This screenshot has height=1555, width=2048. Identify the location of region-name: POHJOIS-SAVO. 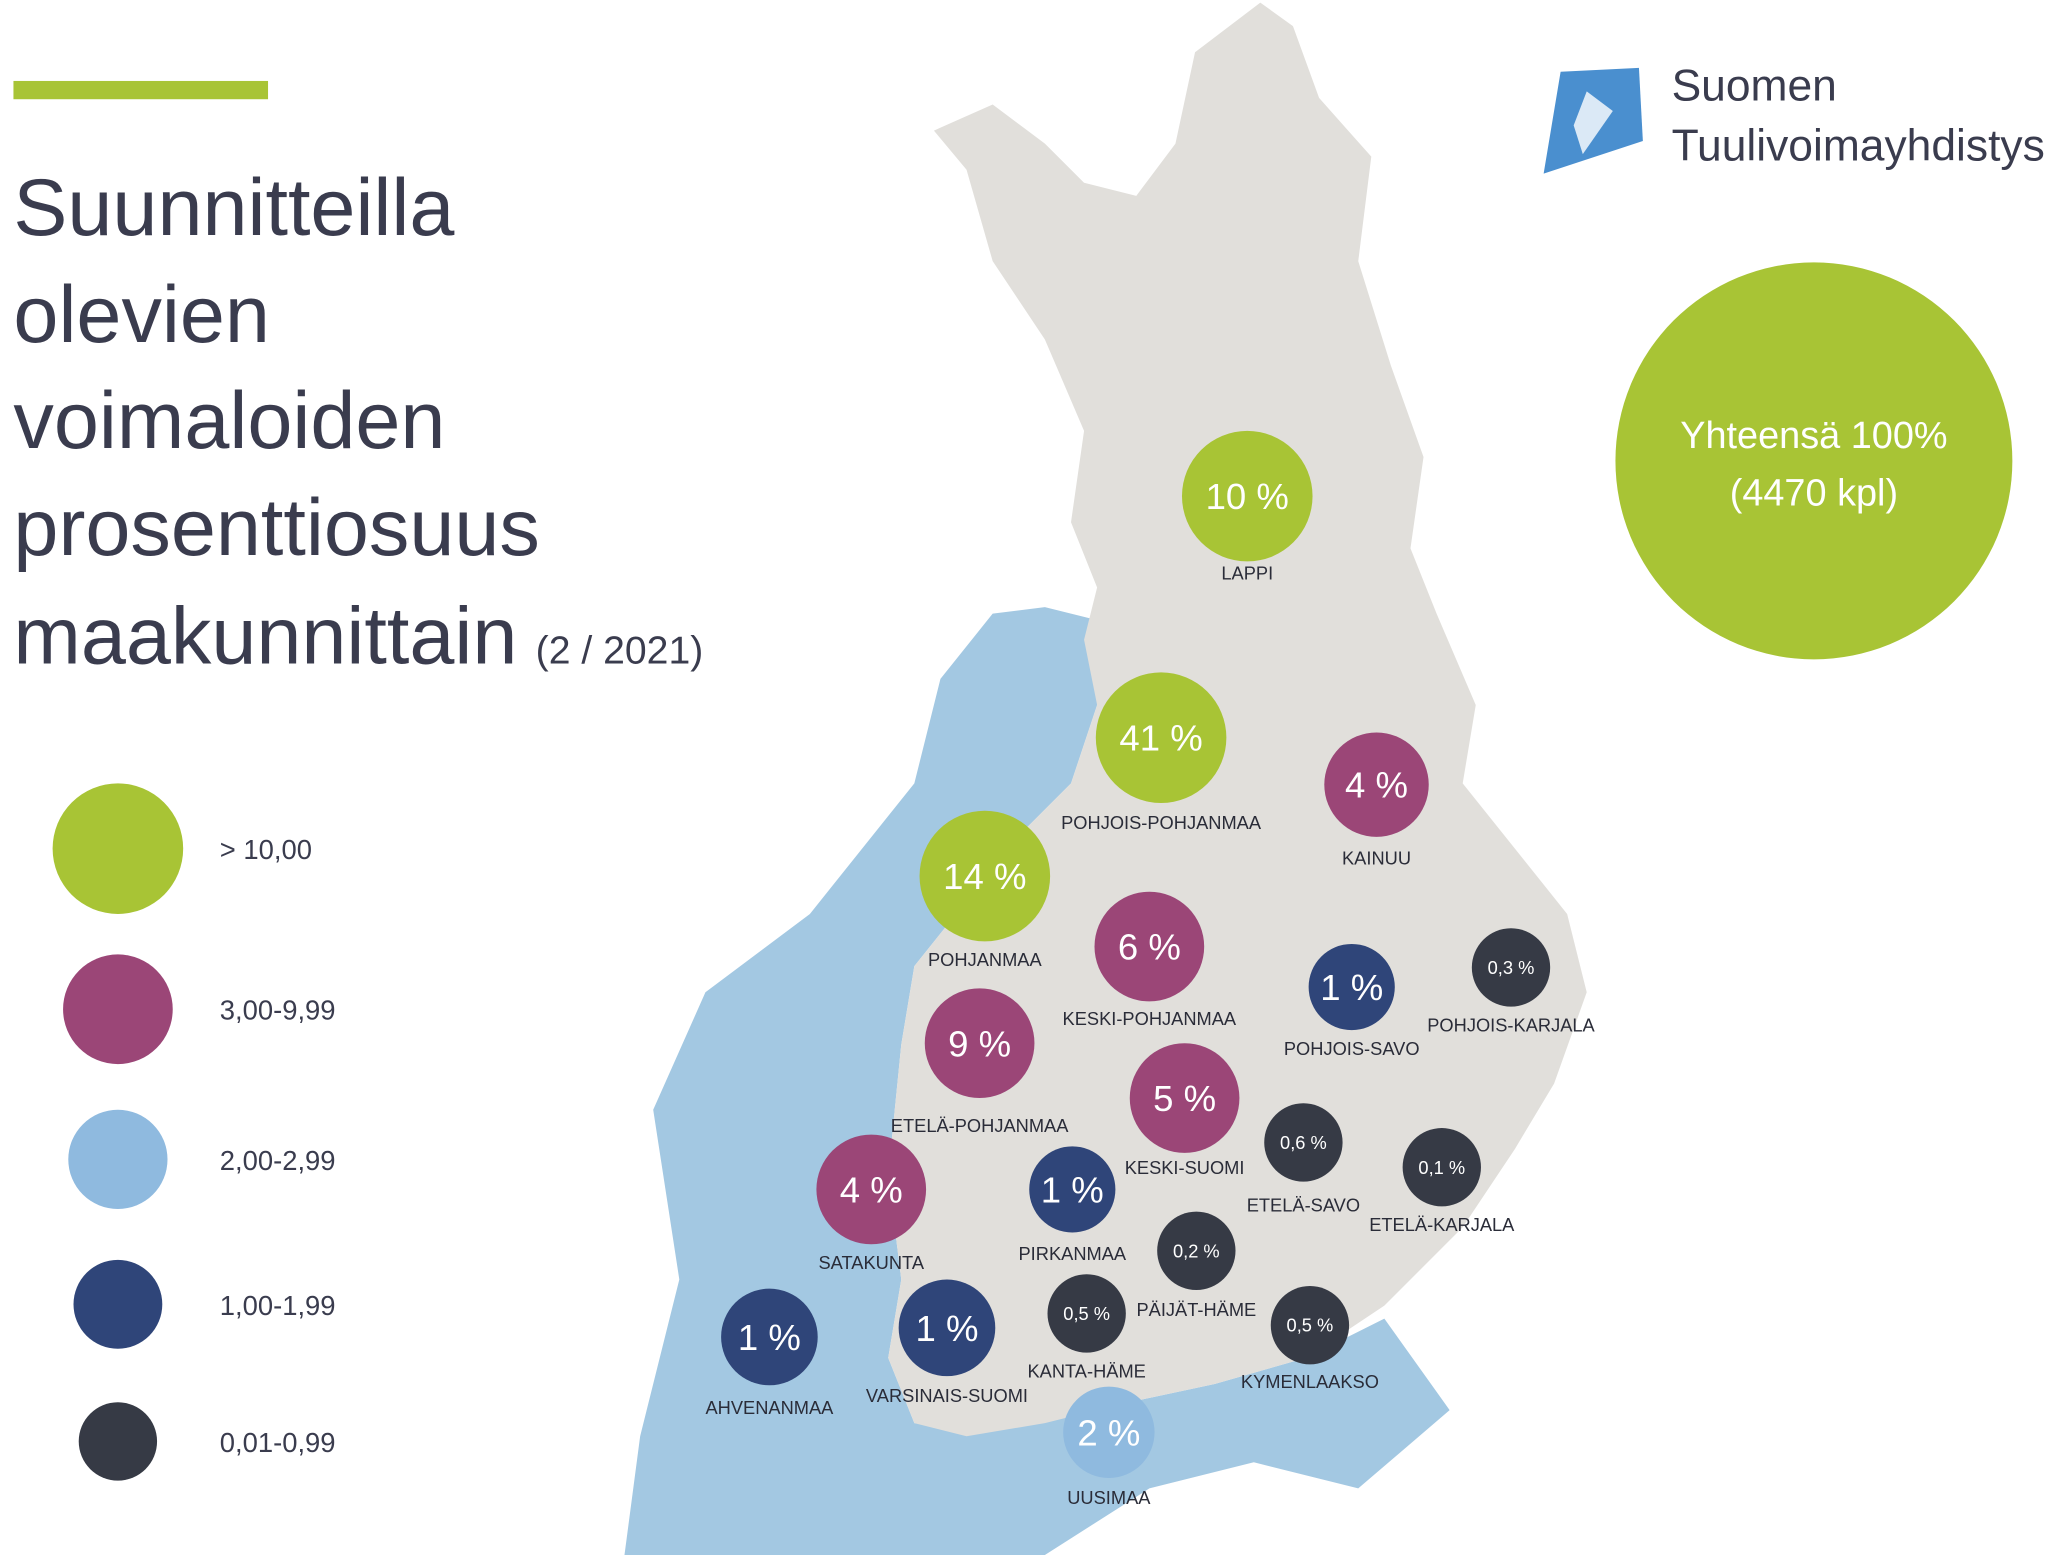
(1352, 1048).